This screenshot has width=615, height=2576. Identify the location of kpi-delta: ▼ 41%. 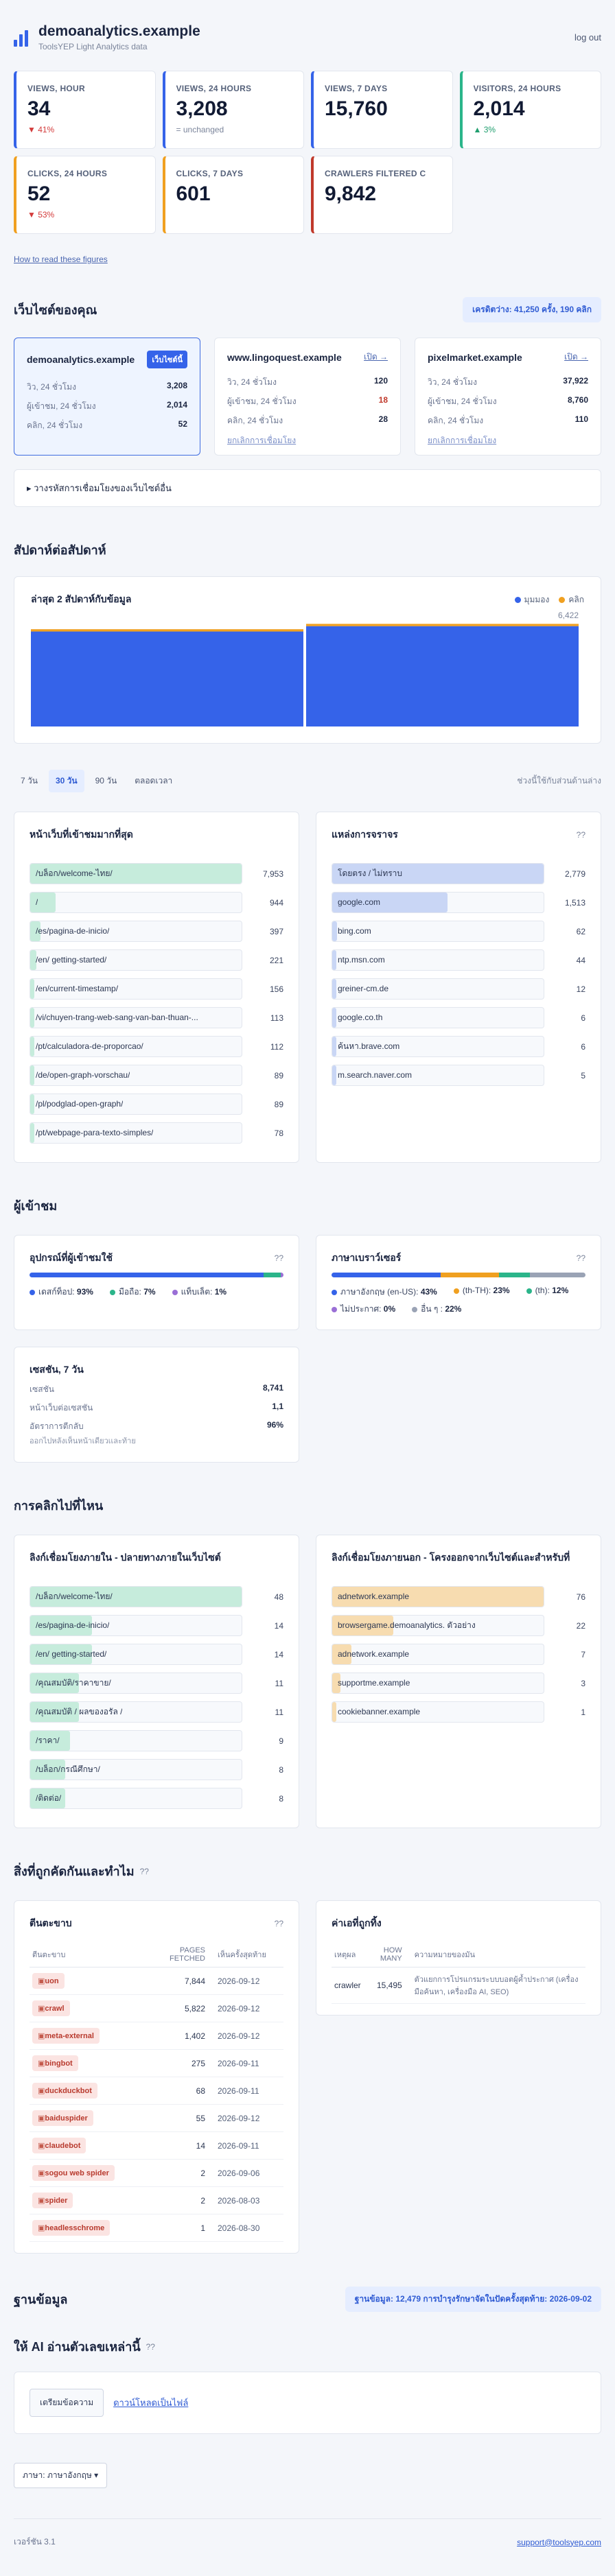
(41, 129).